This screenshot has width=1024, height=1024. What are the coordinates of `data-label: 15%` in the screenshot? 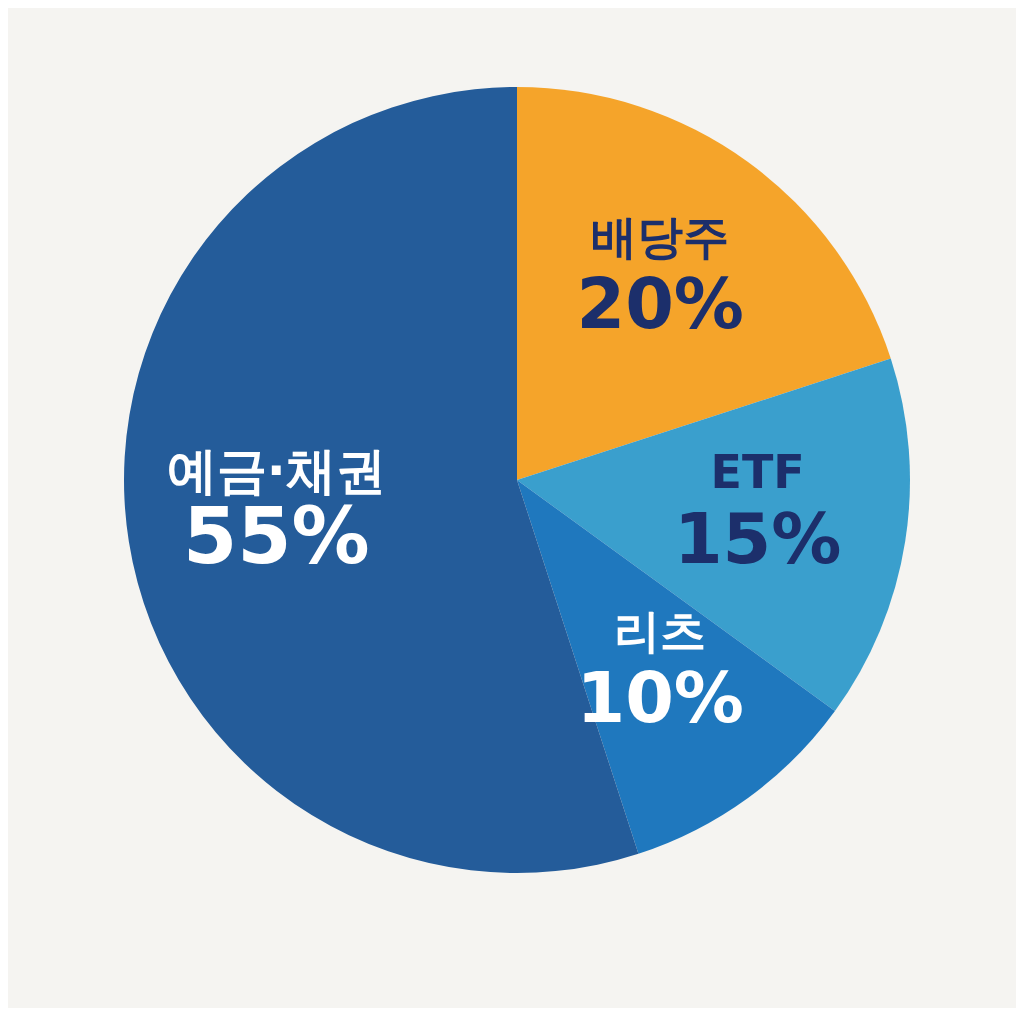 It's located at (757, 539).